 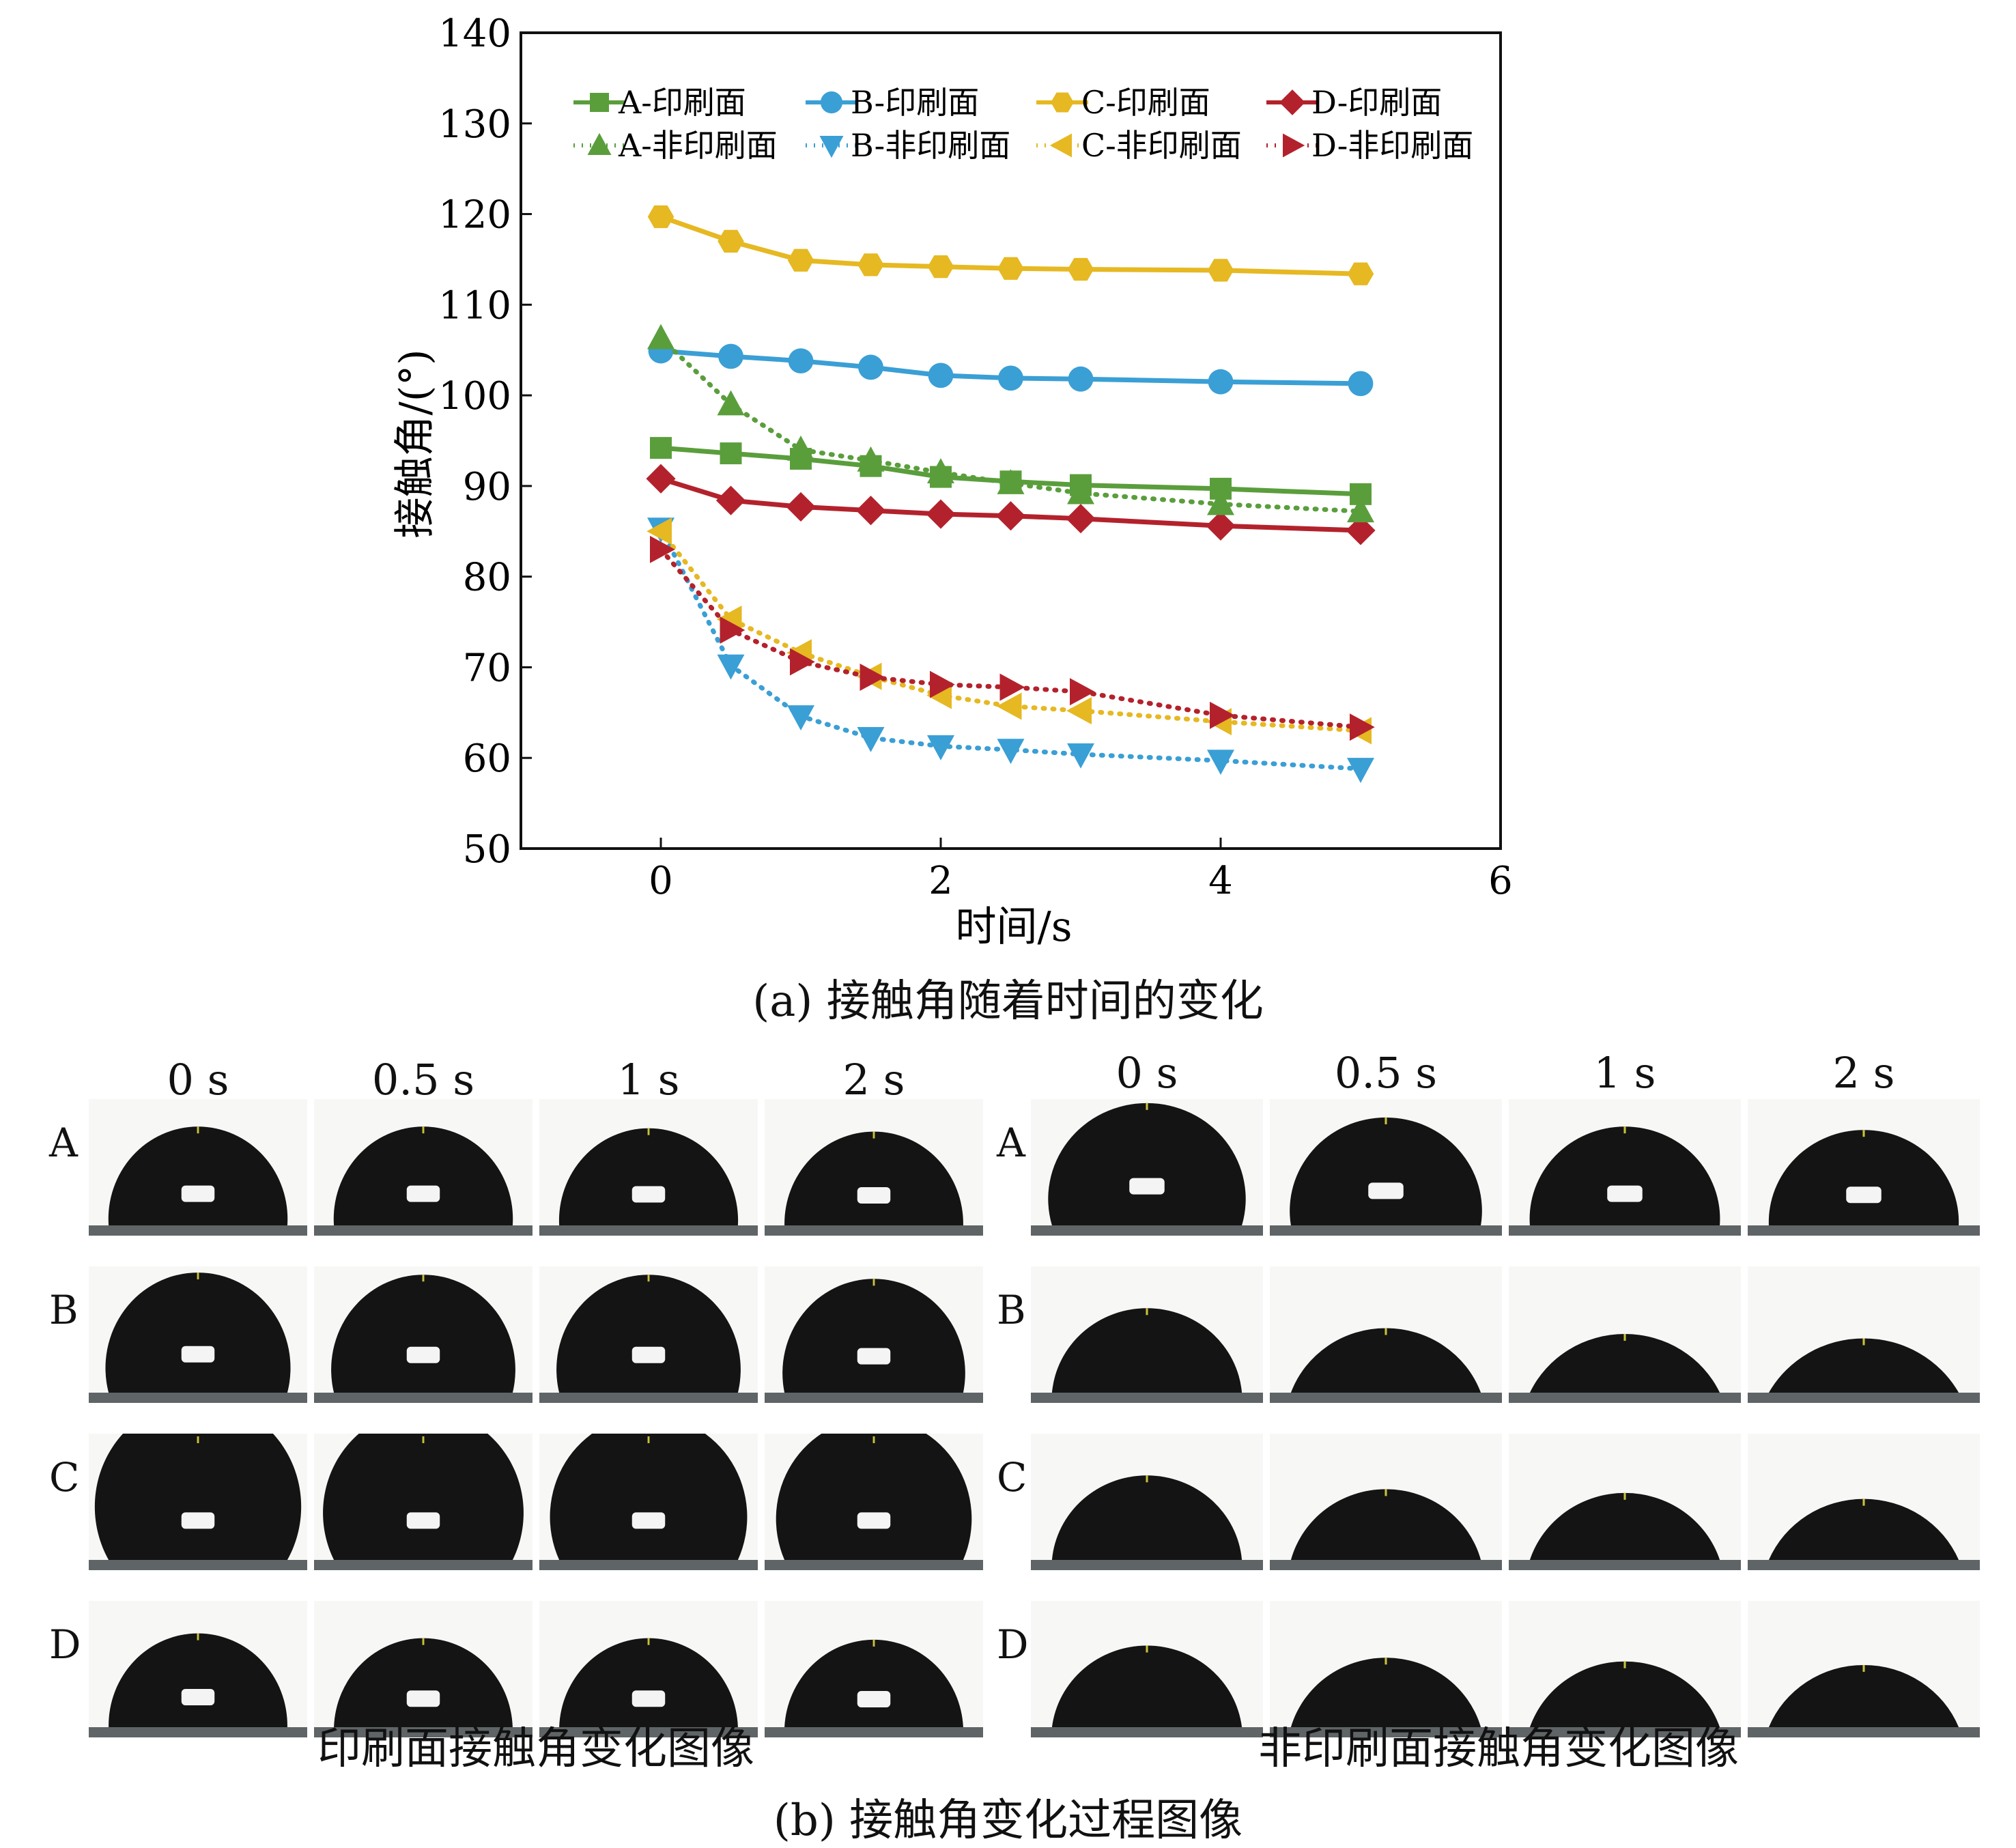 I want to click on x-axis-label: 时间/s, so click(x=1014, y=927).